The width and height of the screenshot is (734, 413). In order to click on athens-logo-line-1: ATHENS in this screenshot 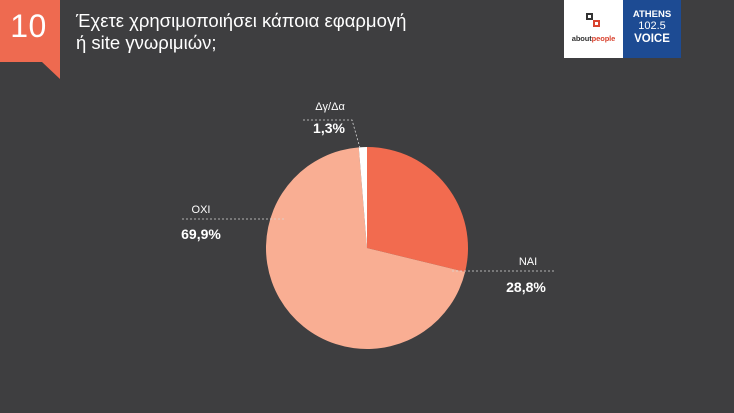, I will do `click(652, 14)`.